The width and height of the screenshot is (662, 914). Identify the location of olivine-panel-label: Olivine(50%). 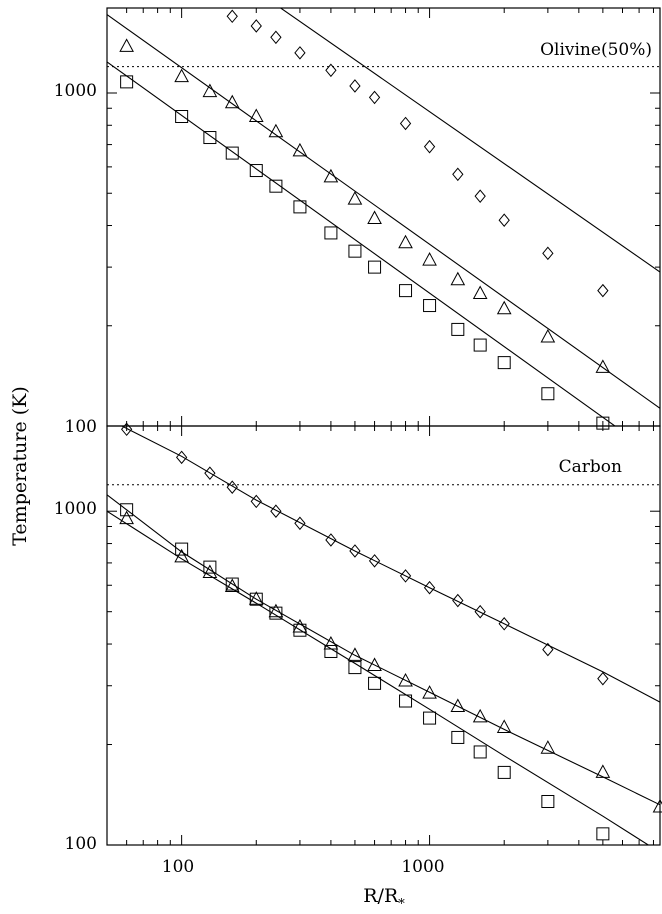
(596, 50).